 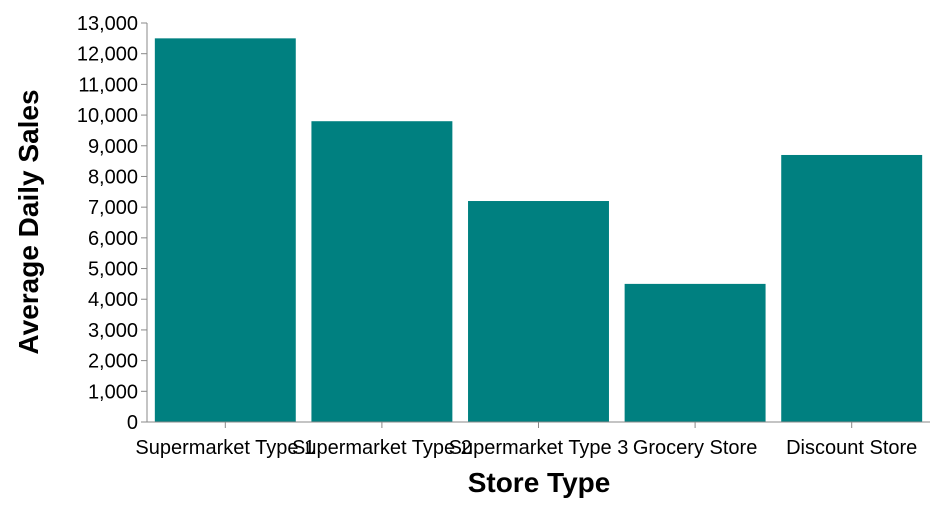 What do you see at coordinates (108, 85) in the screenshot?
I see `y-tick-label: 11,000` at bounding box center [108, 85].